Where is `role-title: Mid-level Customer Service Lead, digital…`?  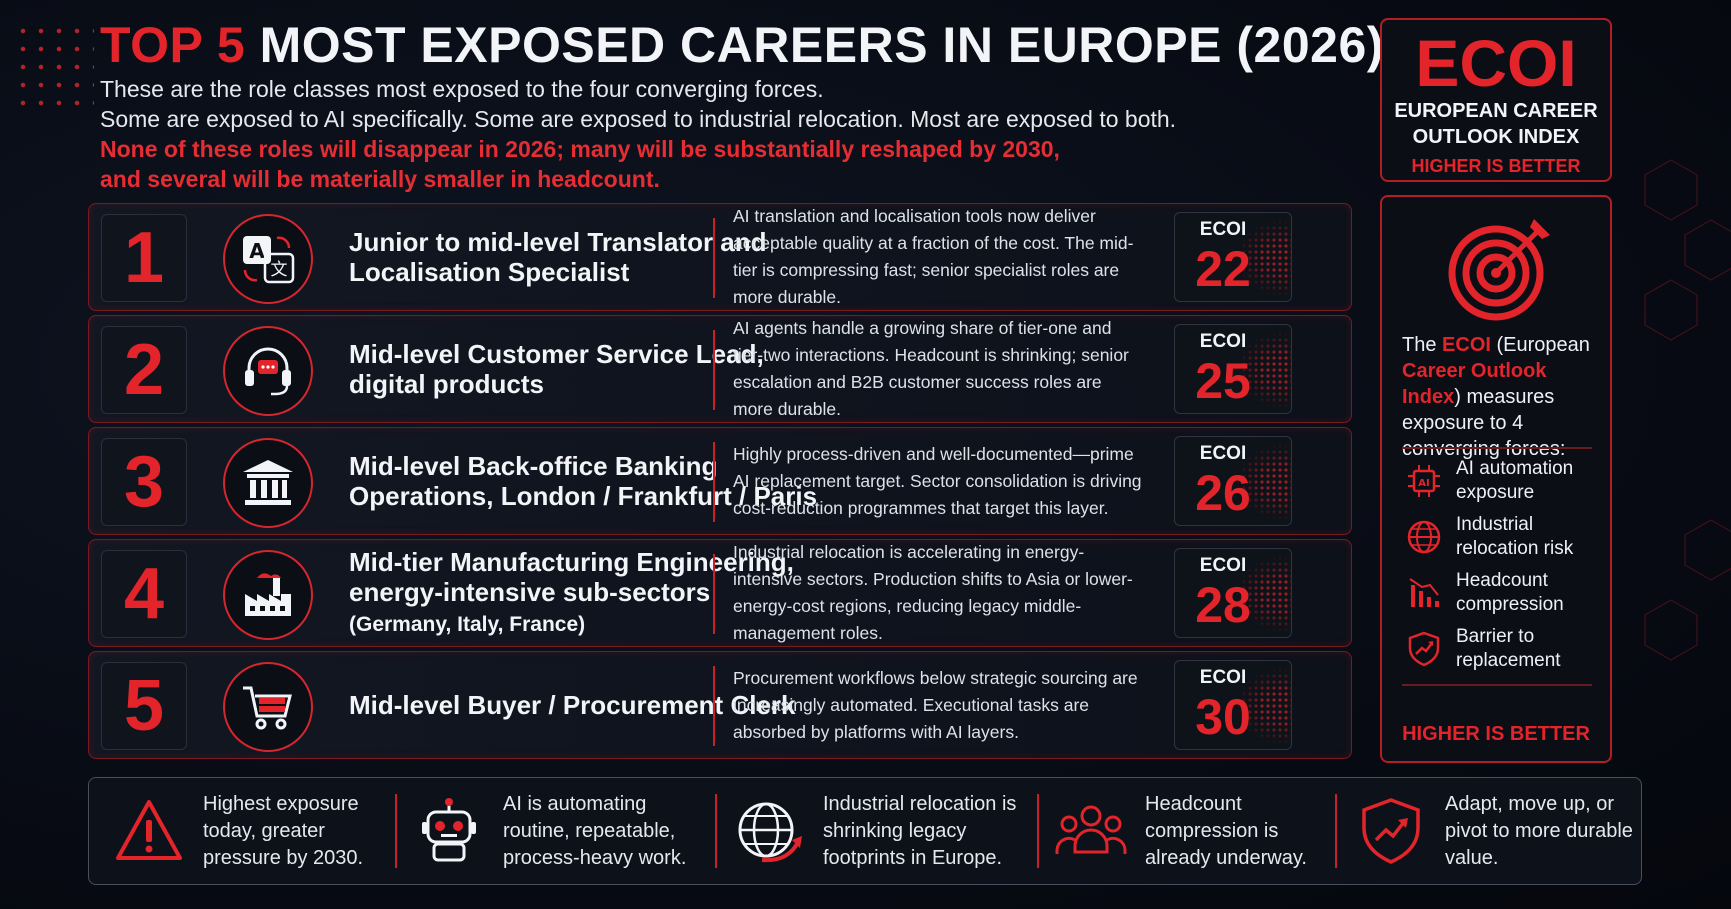 role-title: Mid-level Customer Service Lead, digital… is located at coordinates (556, 369).